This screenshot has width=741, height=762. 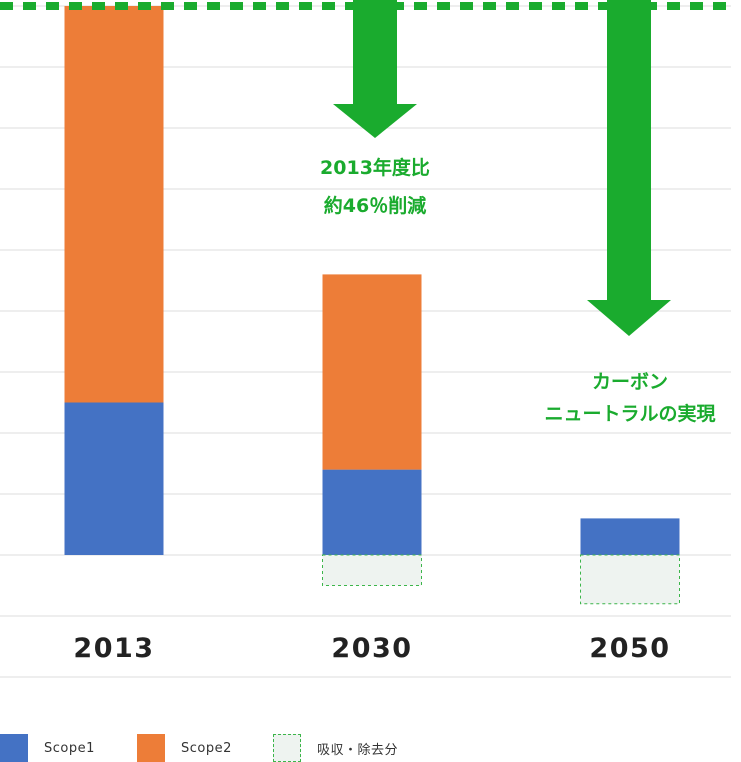 What do you see at coordinates (114, 478) in the screenshot?
I see `bar-scope1-2013` at bounding box center [114, 478].